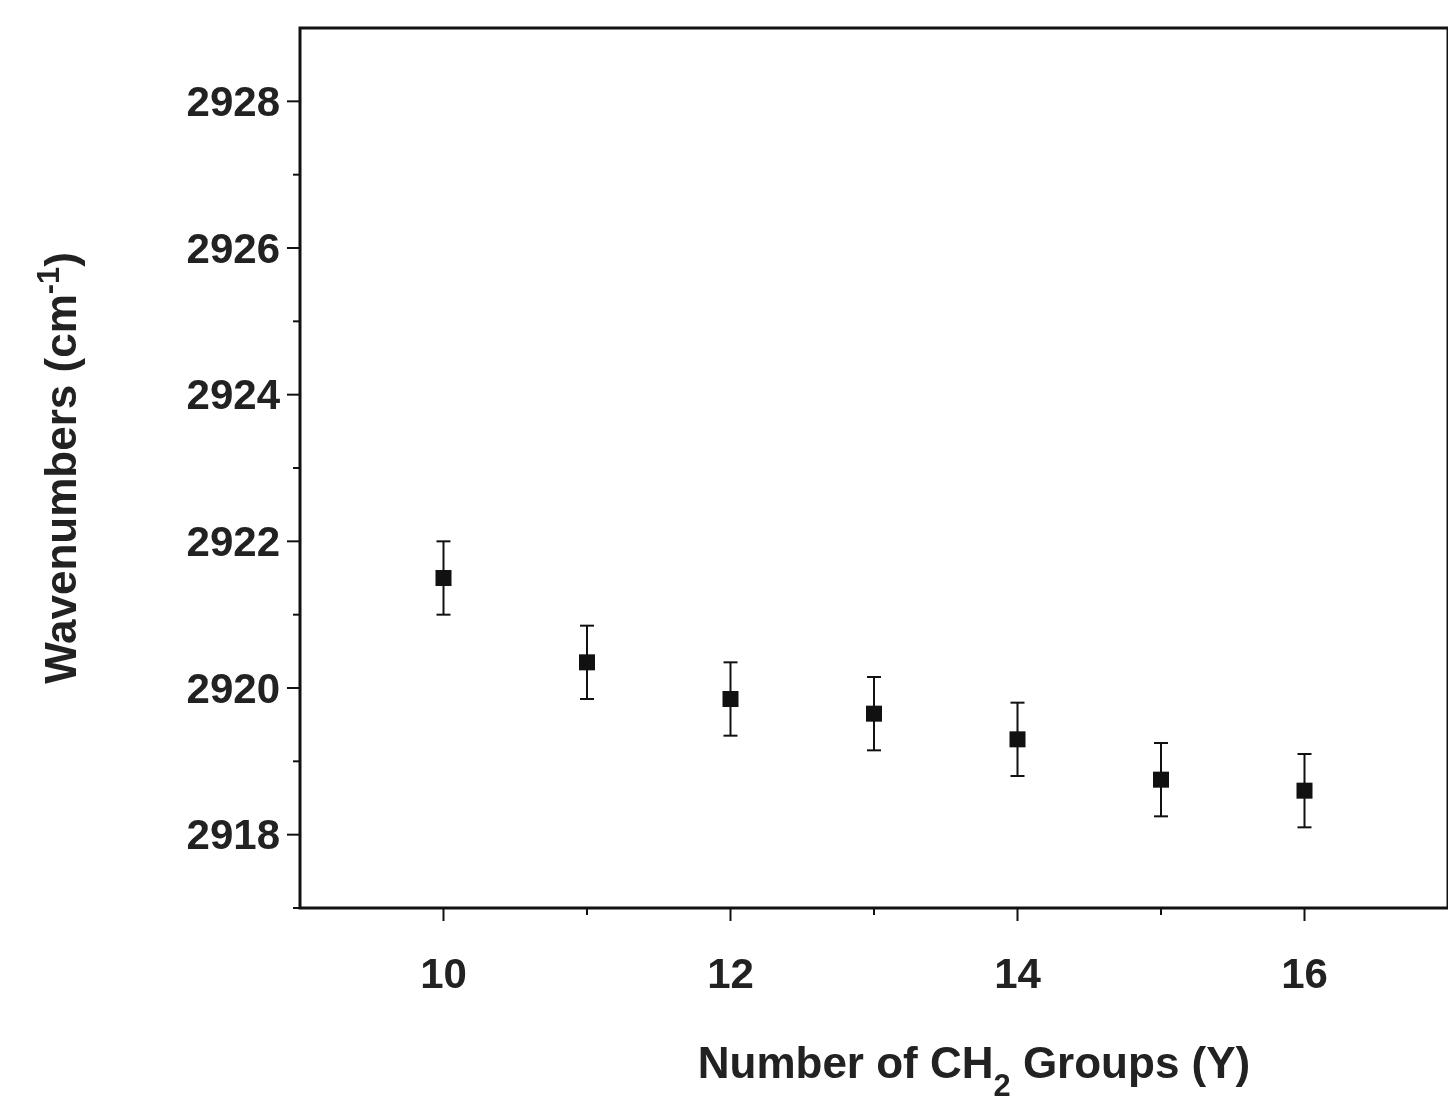  What do you see at coordinates (233, 542) in the screenshot?
I see `y-tick-label: 2922` at bounding box center [233, 542].